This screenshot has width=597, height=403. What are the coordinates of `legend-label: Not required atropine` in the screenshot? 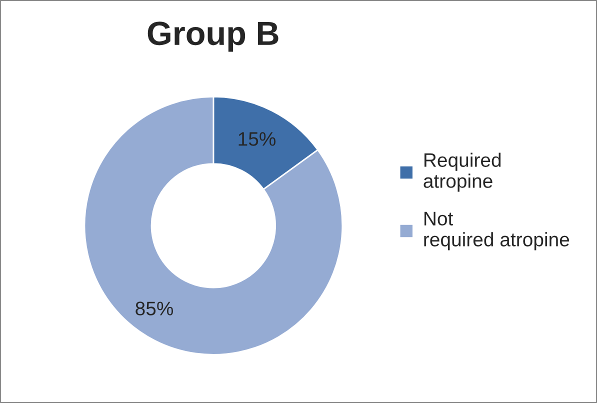 It's located at (497, 231).